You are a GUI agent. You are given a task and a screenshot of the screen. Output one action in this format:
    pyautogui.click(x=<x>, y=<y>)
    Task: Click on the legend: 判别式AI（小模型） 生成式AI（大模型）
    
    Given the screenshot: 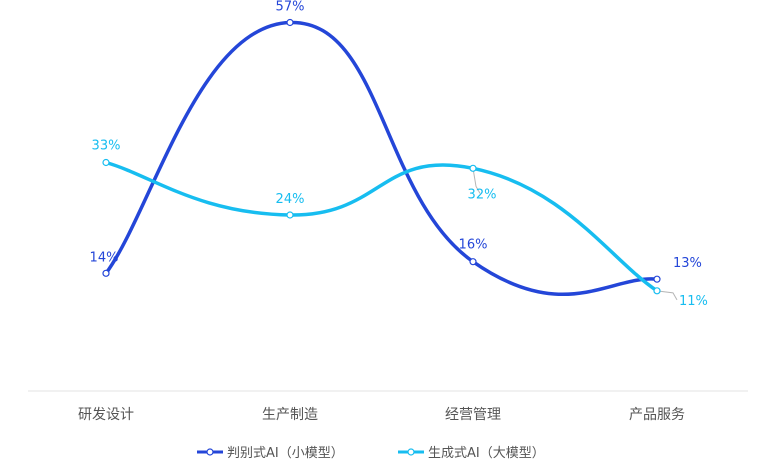 What is the action you would take?
    pyautogui.click(x=371, y=453)
    